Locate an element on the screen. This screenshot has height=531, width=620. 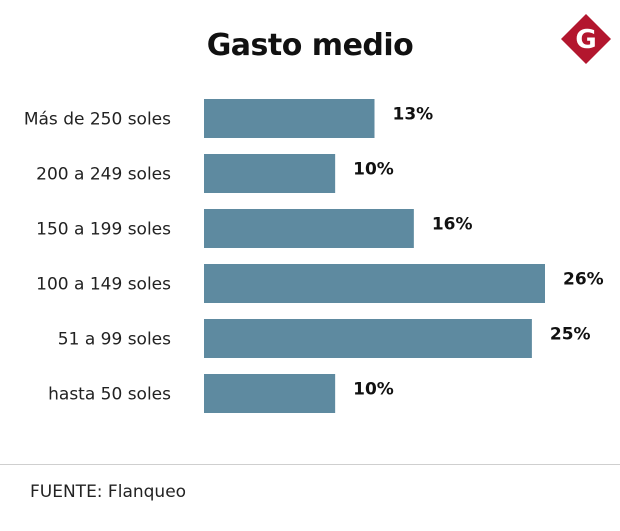
chart-title: Gasto medio is located at coordinates (310, 45).